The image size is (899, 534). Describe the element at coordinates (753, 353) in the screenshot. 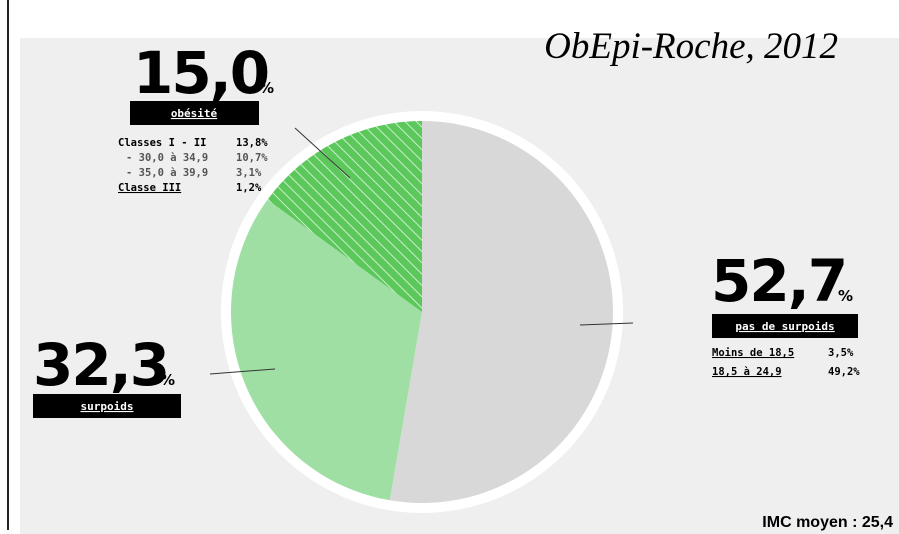

I see `detail-label: Moins de 18,5` at that location.